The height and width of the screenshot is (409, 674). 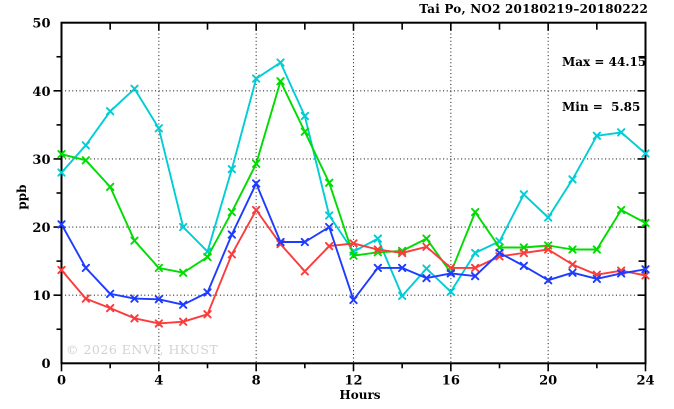 What do you see at coordinates (256, 380) in the screenshot?
I see `x-tick-label: 8` at bounding box center [256, 380].